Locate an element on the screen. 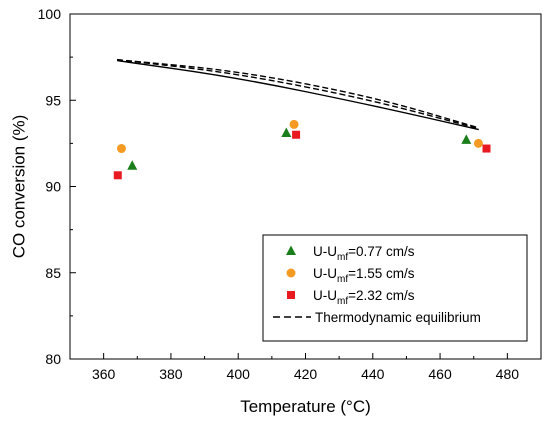 Image resolution: width=550 pixels, height=423 pixels. x-tick-label: 460 is located at coordinates (440, 374).